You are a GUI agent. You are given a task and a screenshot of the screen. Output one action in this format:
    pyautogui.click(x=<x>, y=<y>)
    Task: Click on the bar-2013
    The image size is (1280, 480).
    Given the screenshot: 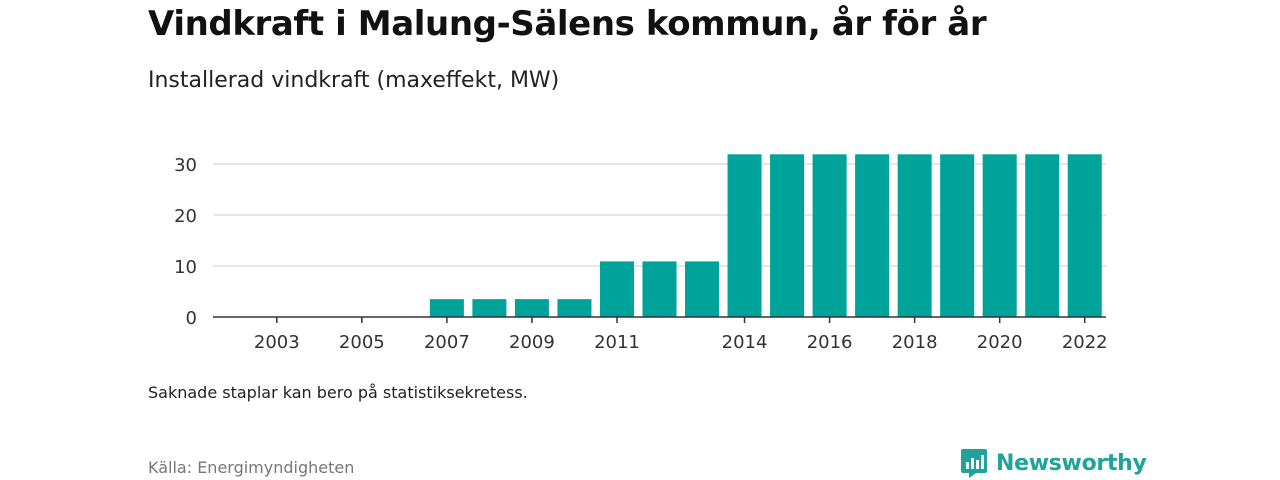 What is the action you would take?
    pyautogui.click(x=702, y=289)
    